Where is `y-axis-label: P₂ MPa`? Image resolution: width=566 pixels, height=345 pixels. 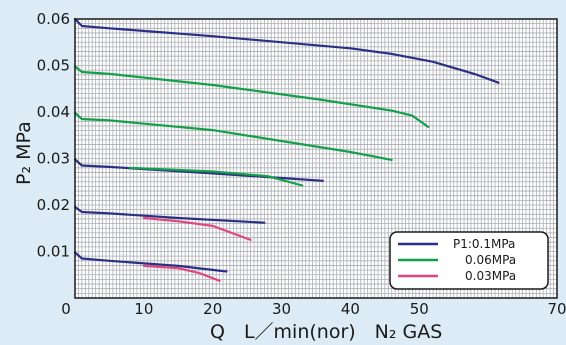 y-axis-label: P₂ MPa is located at coordinates (24, 153).